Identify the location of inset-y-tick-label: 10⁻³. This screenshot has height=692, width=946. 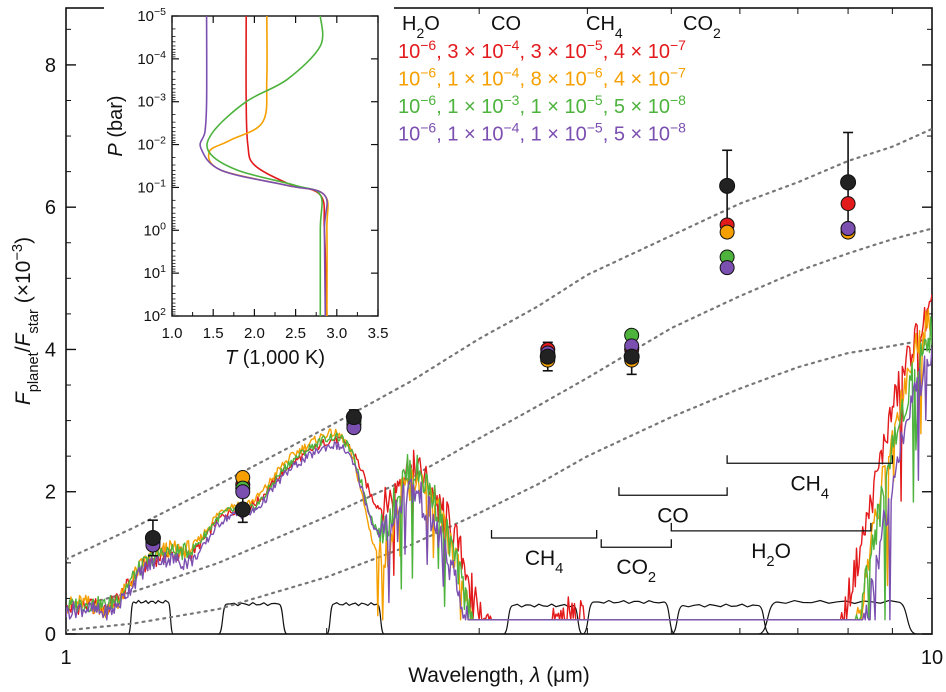
(151, 101).